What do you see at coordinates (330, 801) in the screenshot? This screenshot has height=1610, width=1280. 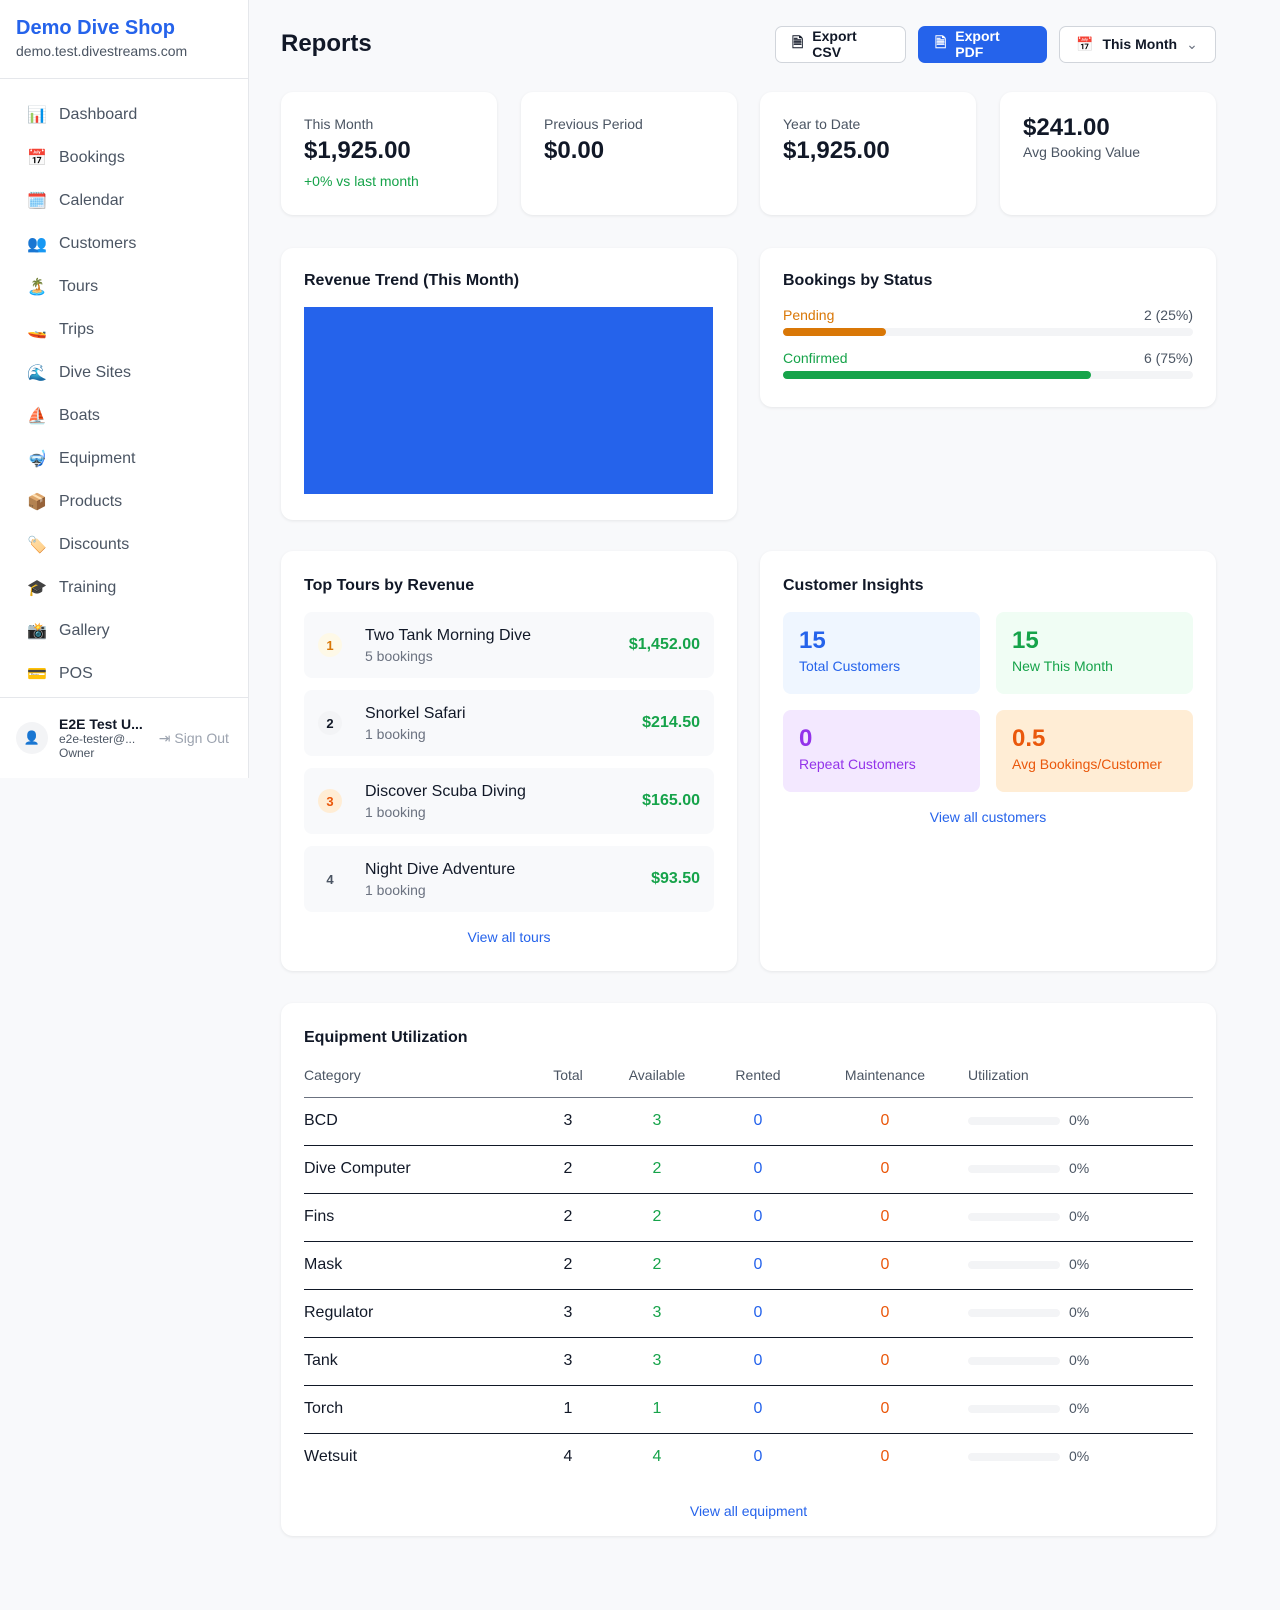 I see `rank-badge: 3` at bounding box center [330, 801].